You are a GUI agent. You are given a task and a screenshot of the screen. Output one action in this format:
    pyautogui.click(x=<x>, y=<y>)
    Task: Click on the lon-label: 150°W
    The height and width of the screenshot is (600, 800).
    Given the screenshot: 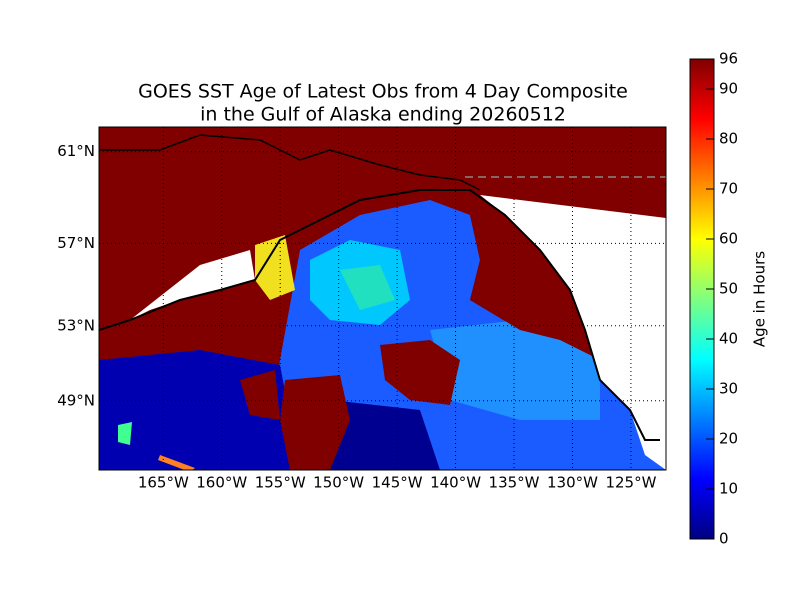 What is the action you would take?
    pyautogui.click(x=338, y=483)
    